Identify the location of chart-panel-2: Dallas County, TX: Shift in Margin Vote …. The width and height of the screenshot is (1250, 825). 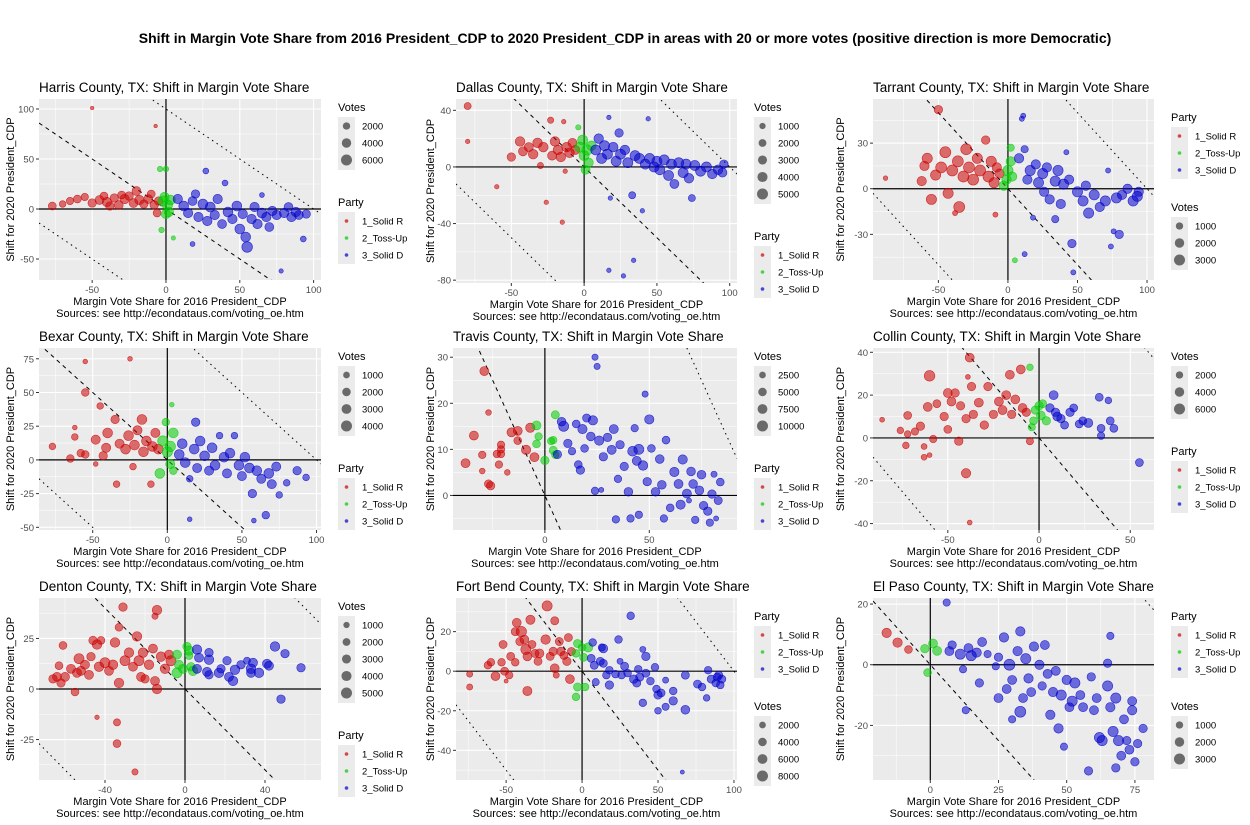
(624, 201).